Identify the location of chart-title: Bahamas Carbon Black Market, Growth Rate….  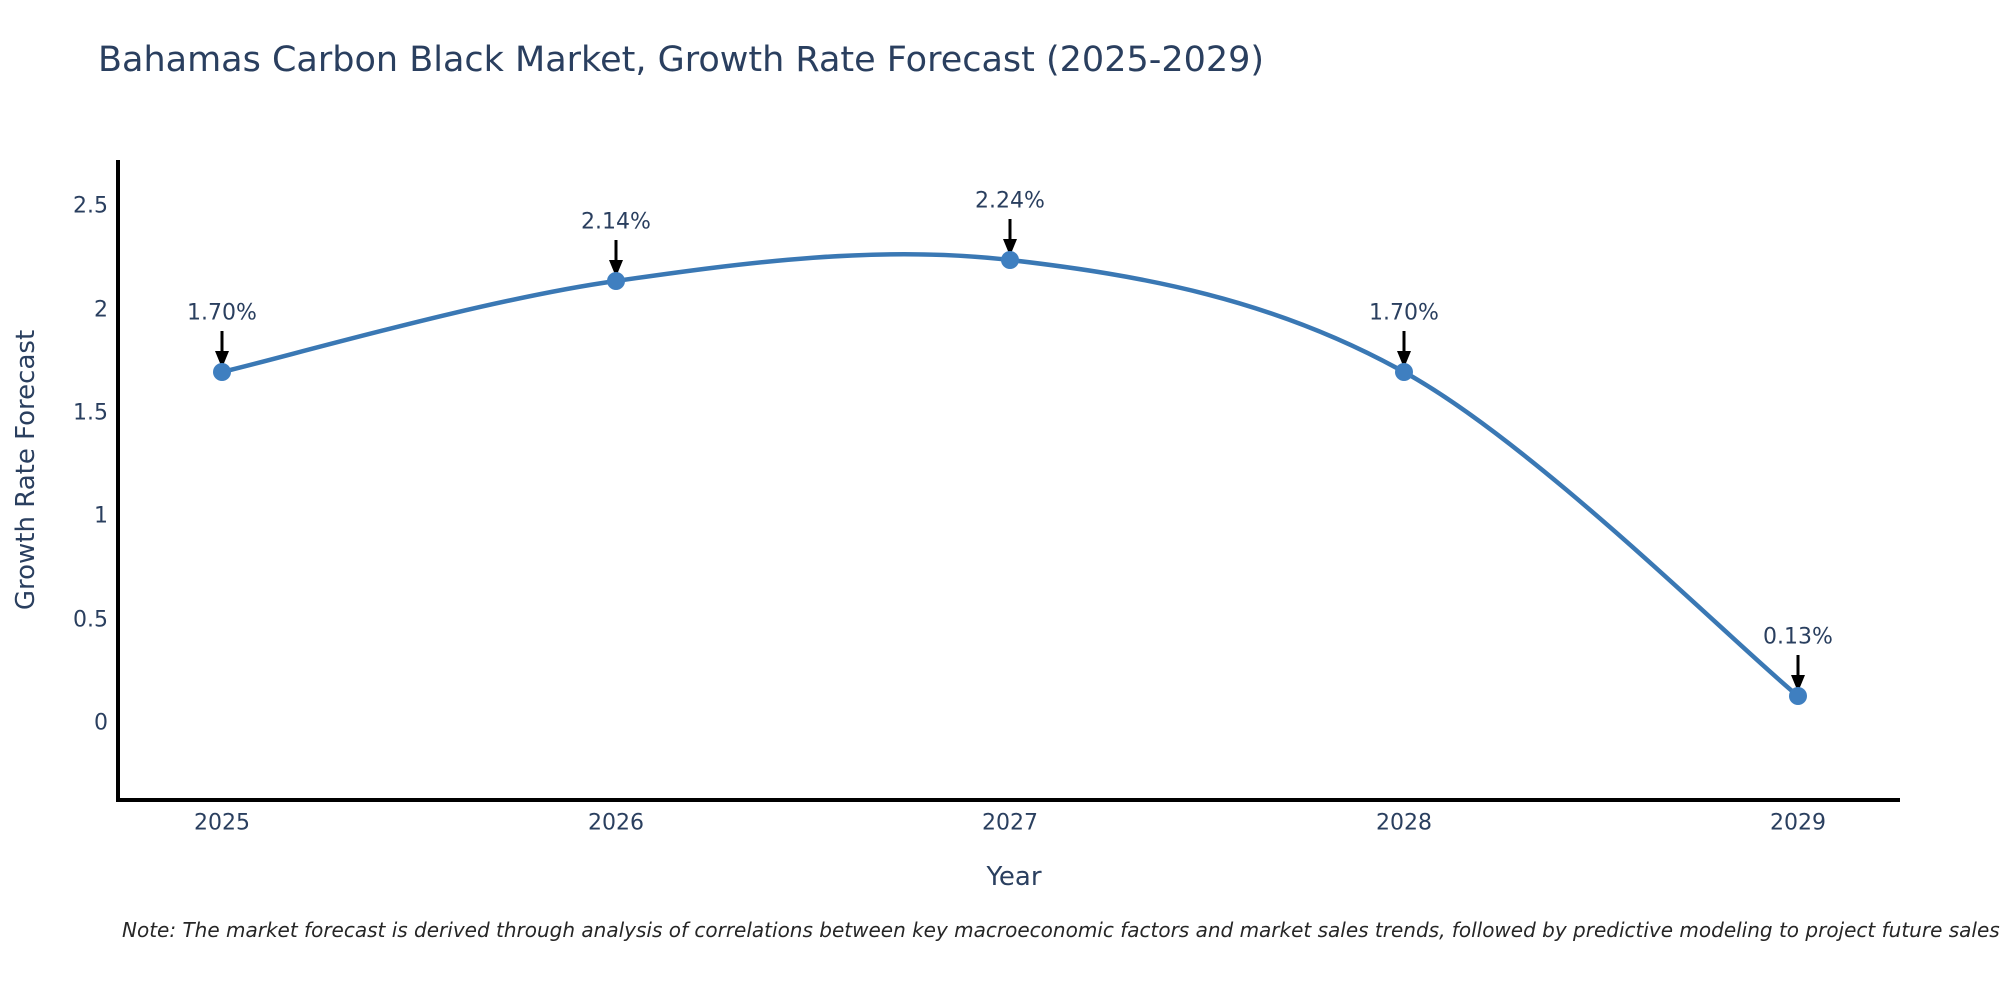
(681, 60).